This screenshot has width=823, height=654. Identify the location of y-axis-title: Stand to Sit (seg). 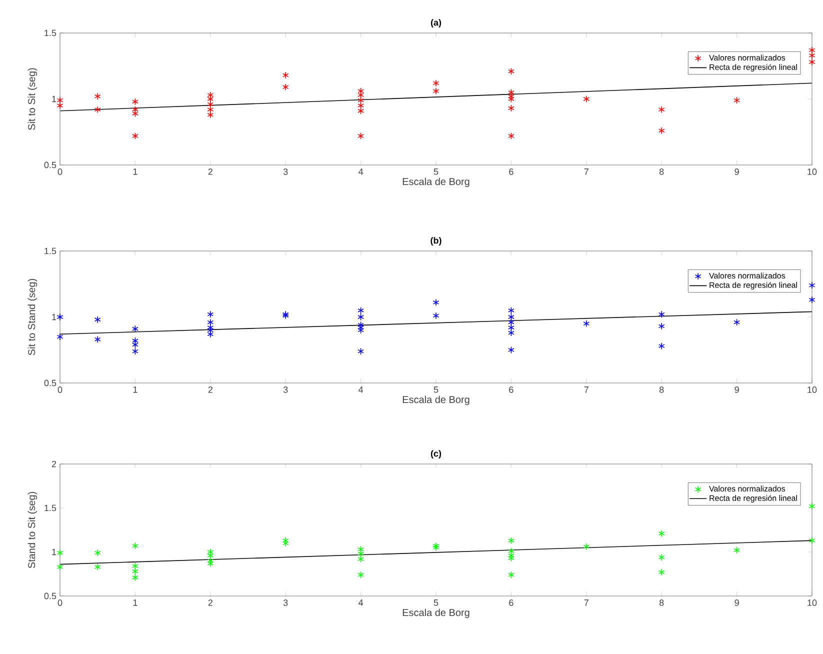
(33, 530).